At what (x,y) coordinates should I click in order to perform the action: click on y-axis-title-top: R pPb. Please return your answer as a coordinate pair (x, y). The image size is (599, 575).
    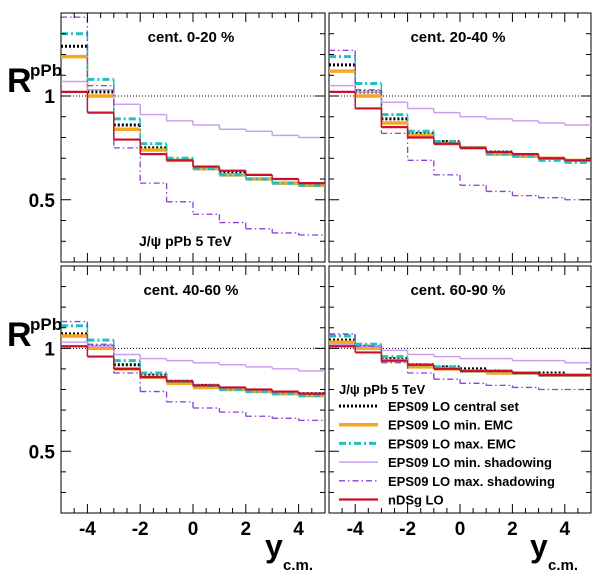
    Looking at the image, I should click on (34, 80).